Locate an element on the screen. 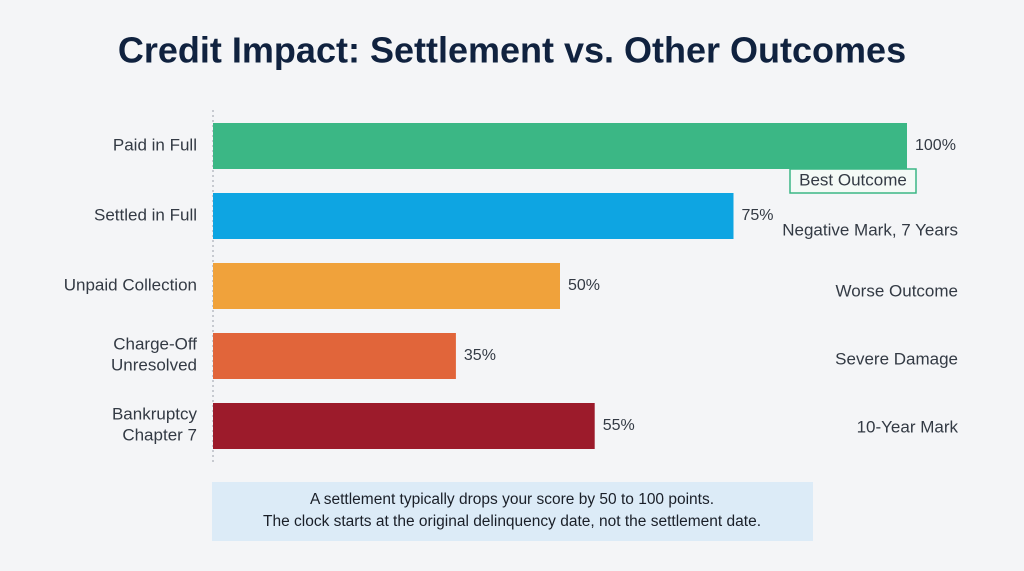  category-label: Bankruptcy Chapter 7 is located at coordinates (155, 425).